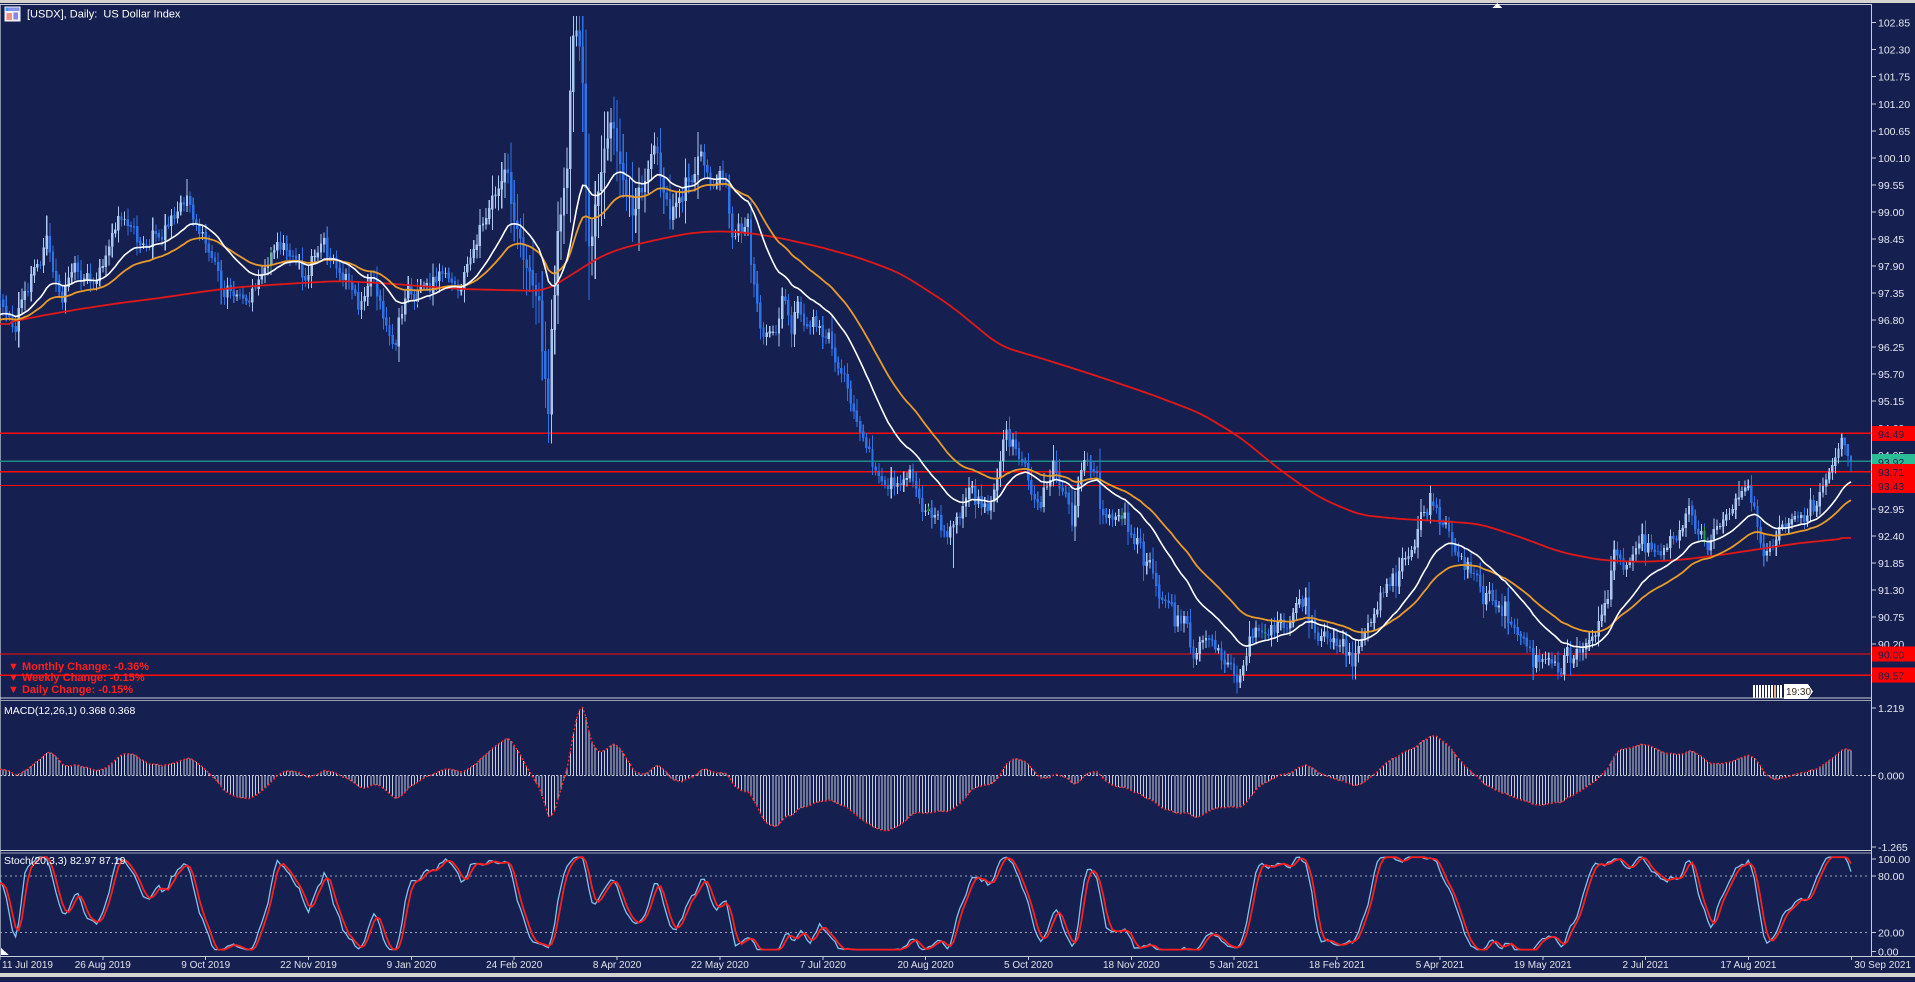 This screenshot has width=1915, height=982. I want to click on svg-text: ▼ Weekly Change: -0.15%, so click(76, 678).